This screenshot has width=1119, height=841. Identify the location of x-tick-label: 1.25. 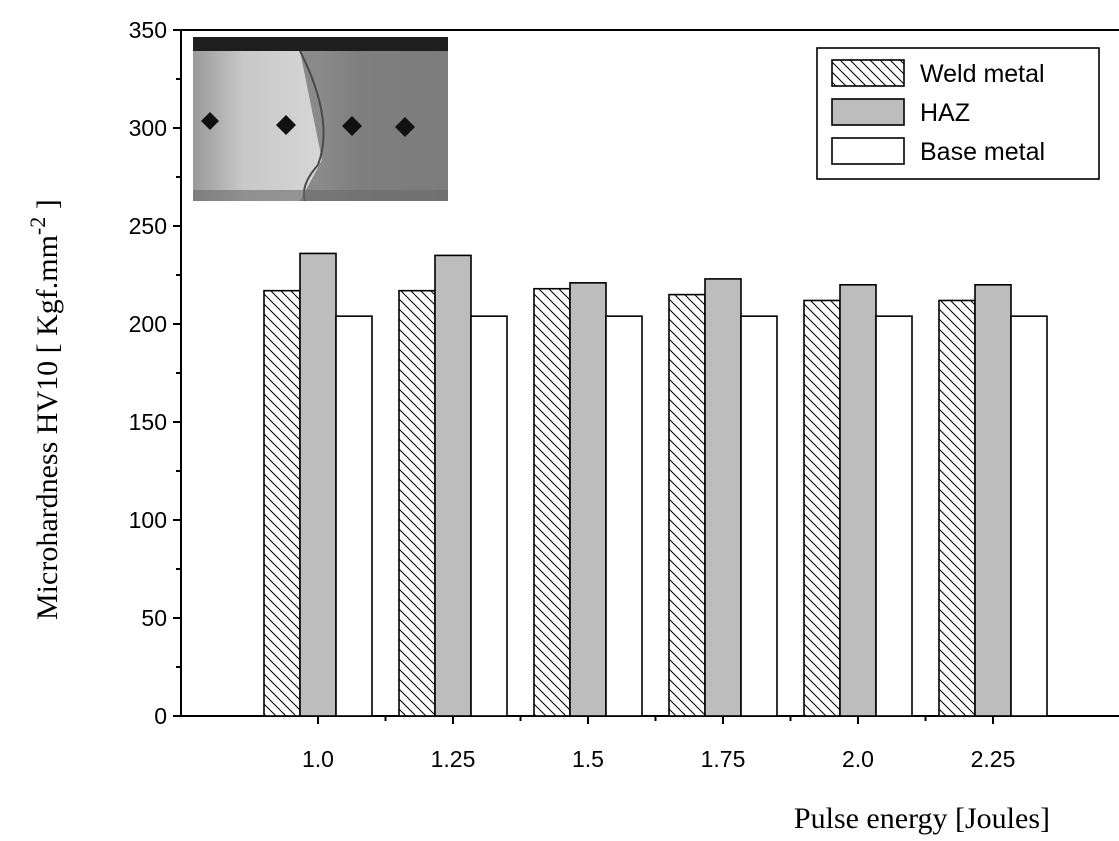
(453, 759).